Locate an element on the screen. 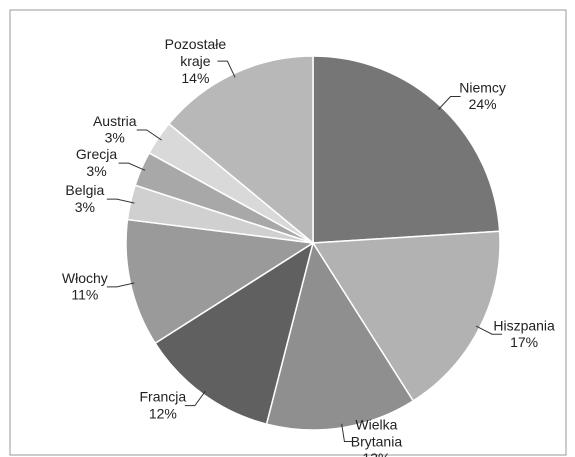 This screenshot has width=575, height=457. slice-value-label: 11% is located at coordinates (84, 295).